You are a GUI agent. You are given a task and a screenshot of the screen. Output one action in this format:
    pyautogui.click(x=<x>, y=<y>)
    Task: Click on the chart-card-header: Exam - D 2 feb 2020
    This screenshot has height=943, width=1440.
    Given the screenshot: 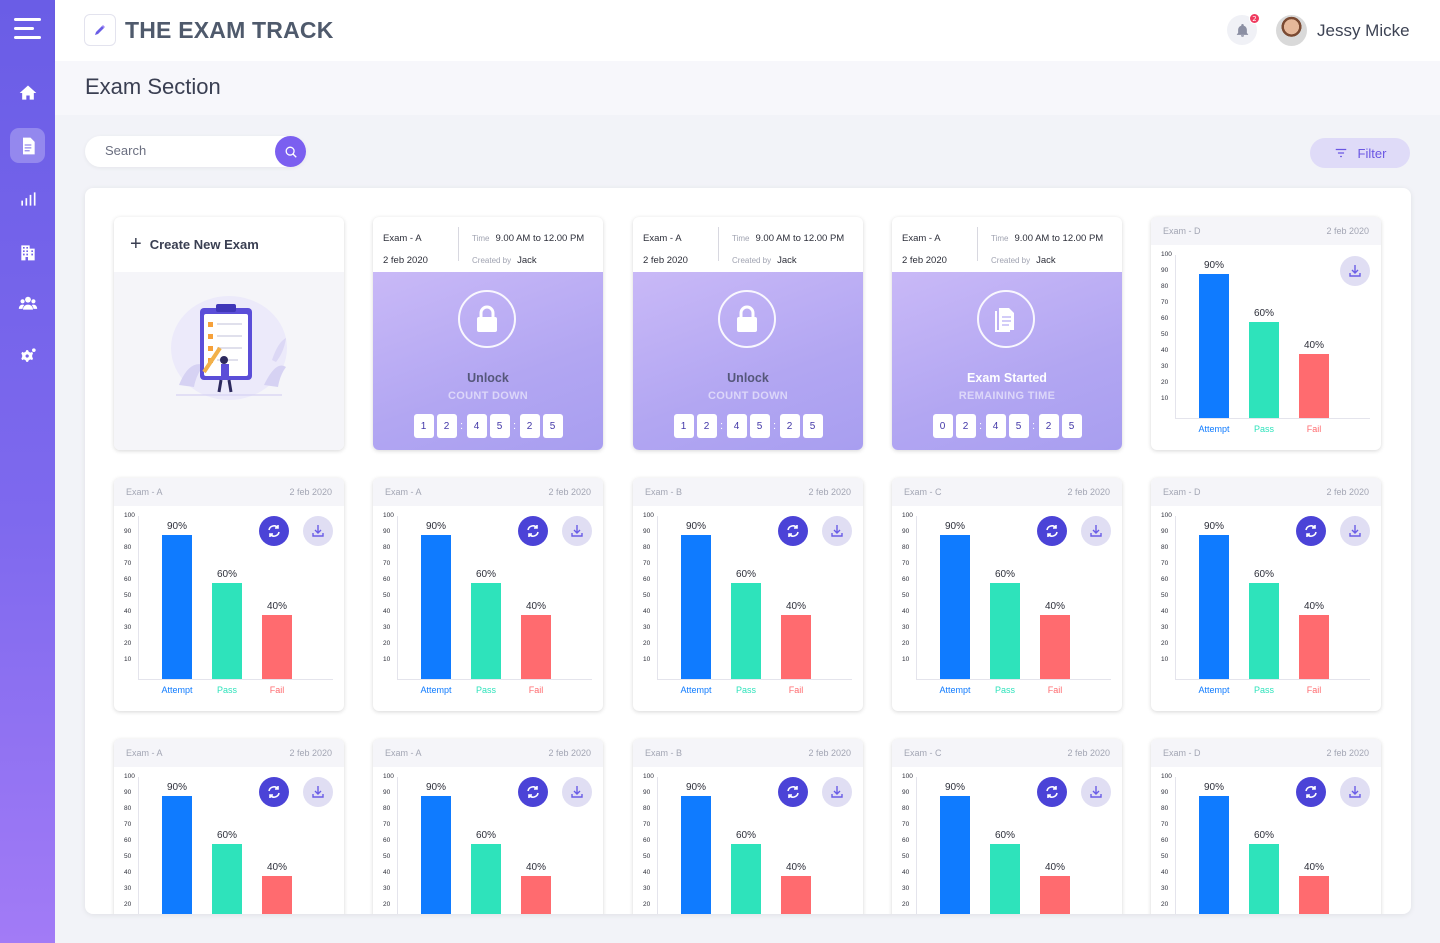 What is the action you would take?
    pyautogui.click(x=1266, y=492)
    